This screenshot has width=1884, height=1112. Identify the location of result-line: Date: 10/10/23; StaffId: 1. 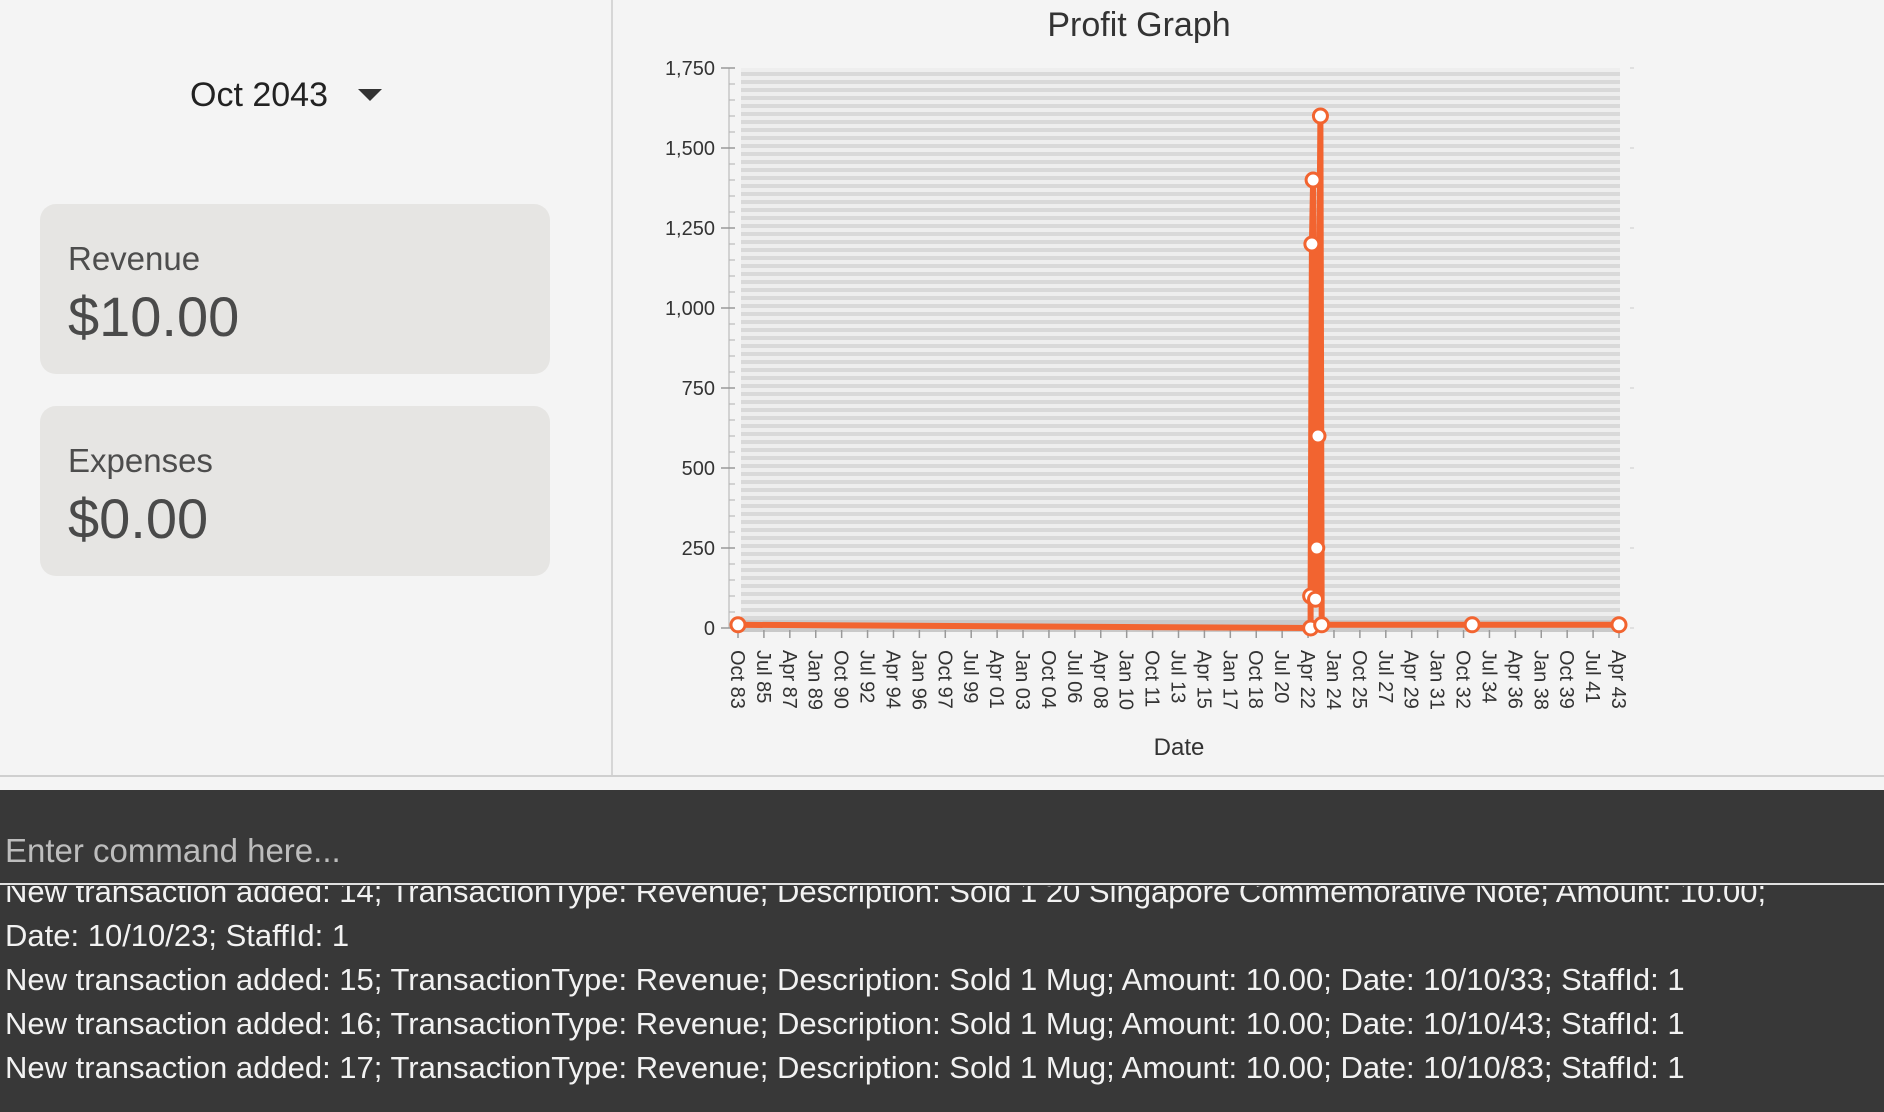
(177, 935).